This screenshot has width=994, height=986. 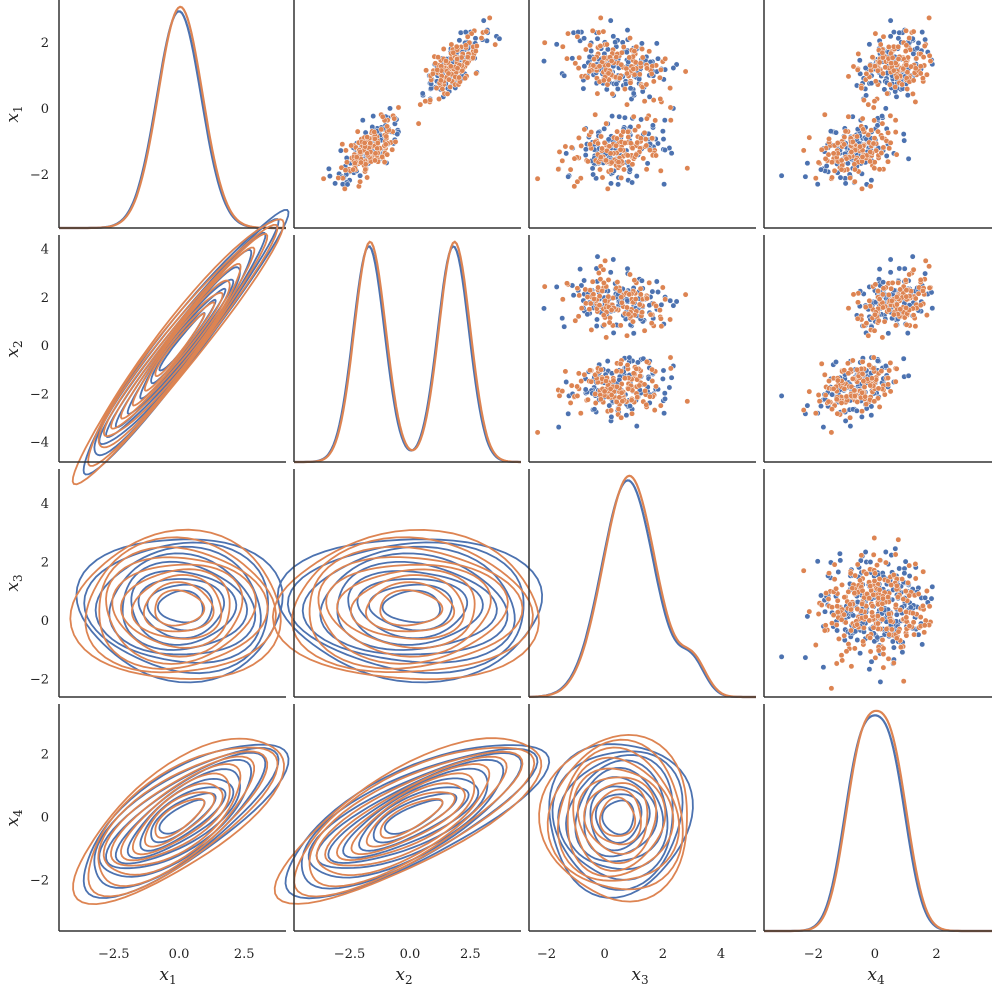 What do you see at coordinates (813, 954) in the screenshot?
I see `x-tick-label: −2` at bounding box center [813, 954].